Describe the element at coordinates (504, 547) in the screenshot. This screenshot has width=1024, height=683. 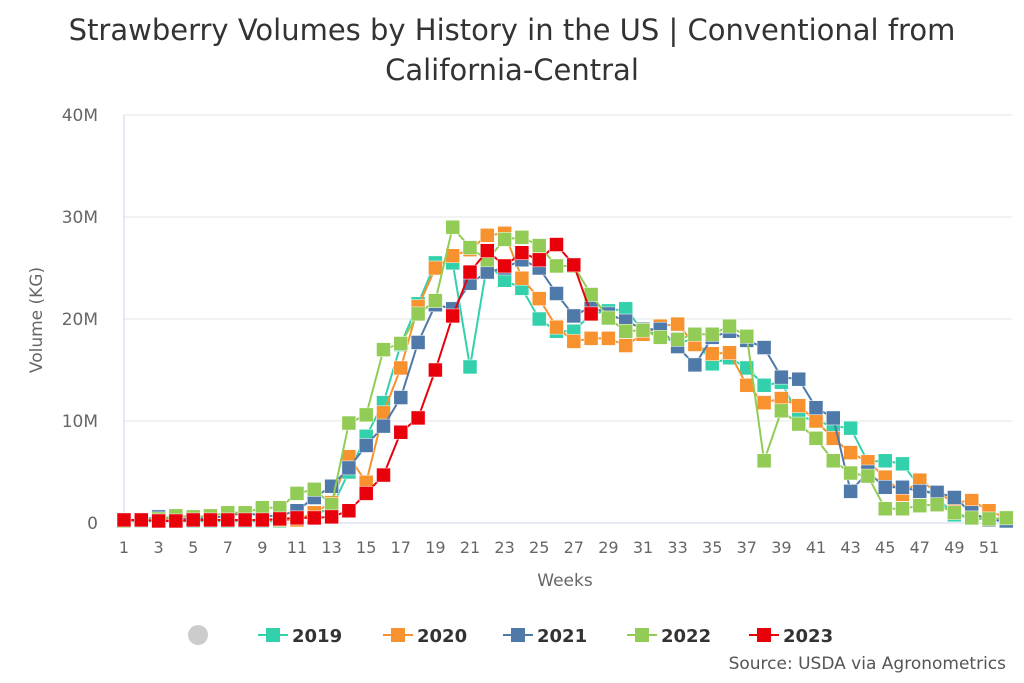
I see `x-tick-label: 23` at that location.